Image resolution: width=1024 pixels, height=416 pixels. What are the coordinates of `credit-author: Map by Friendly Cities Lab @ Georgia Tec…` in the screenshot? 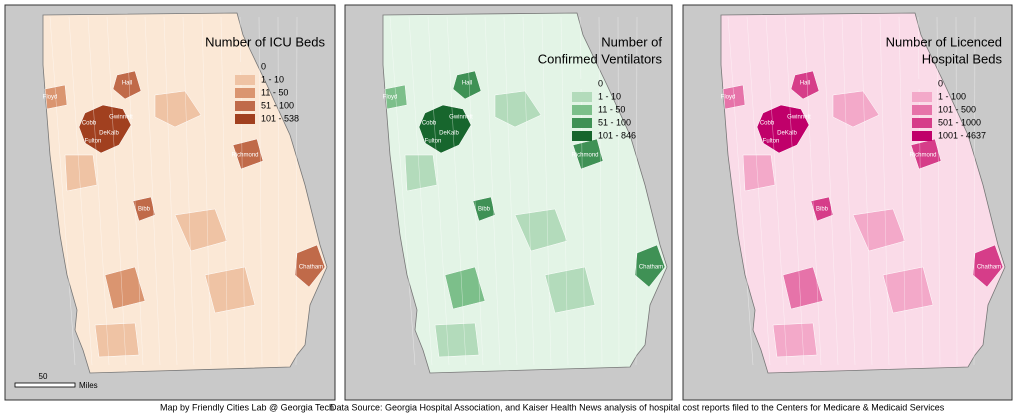 It's located at (247, 407).